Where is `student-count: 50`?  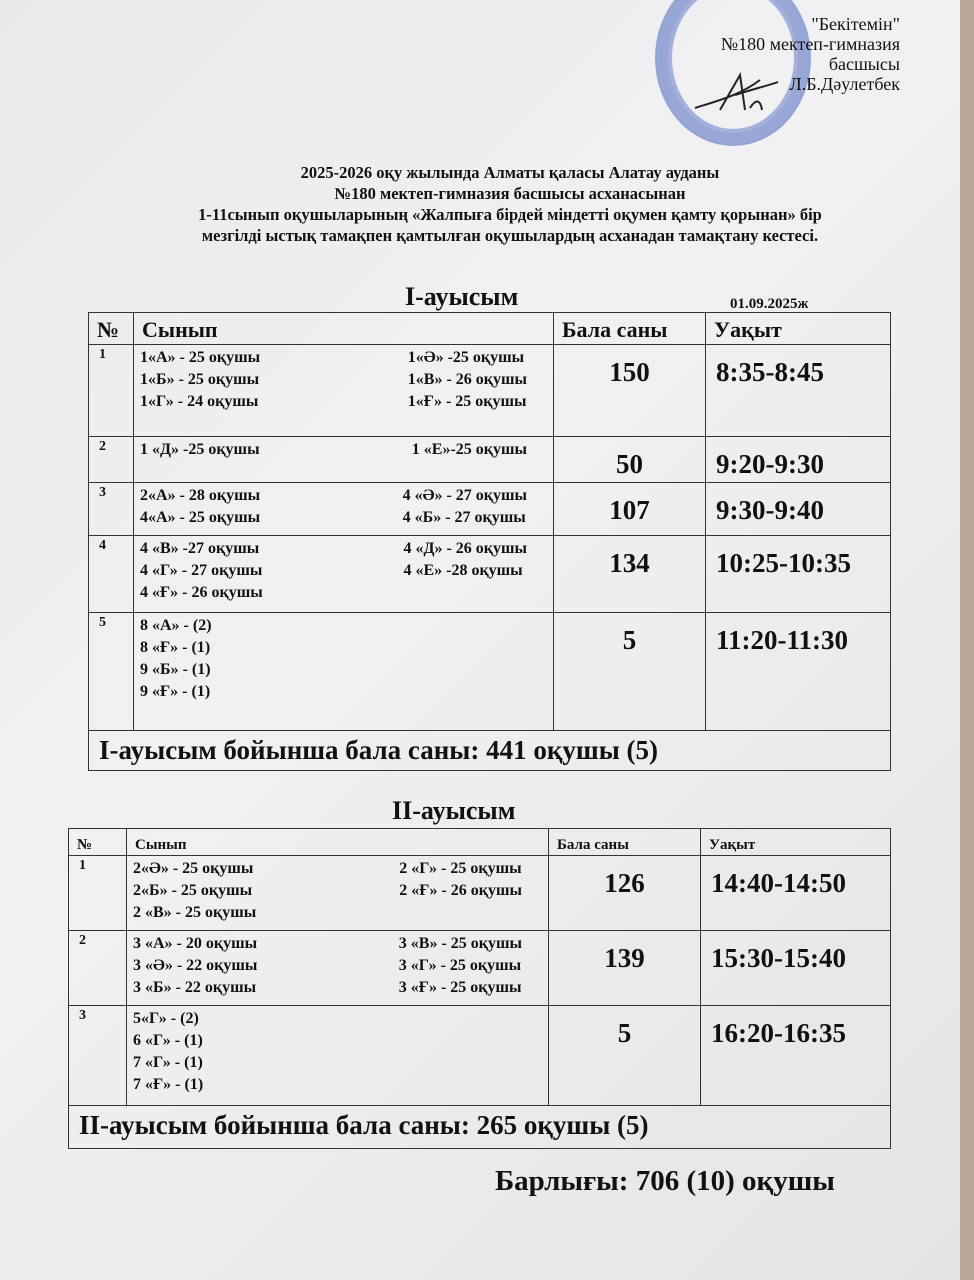
student-count: 50 is located at coordinates (629, 459).